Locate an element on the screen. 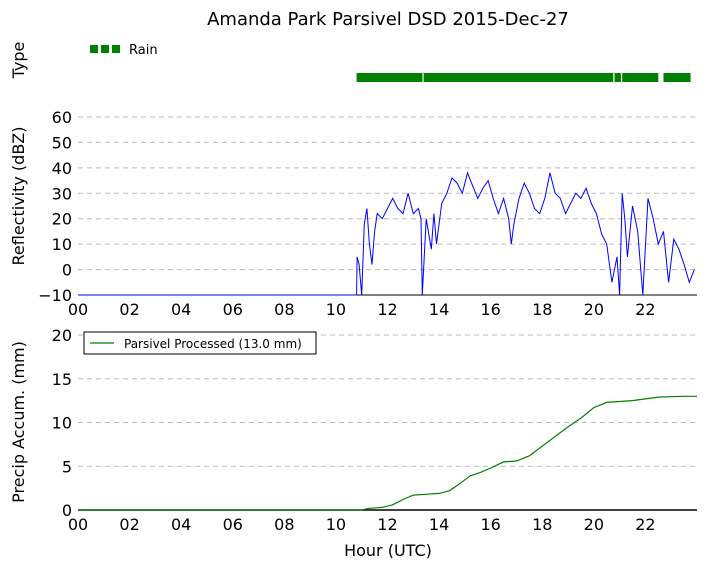 This screenshot has width=707, height=570. reflectivity-ylabel: Reflectivity (dBZ) is located at coordinates (18, 196).